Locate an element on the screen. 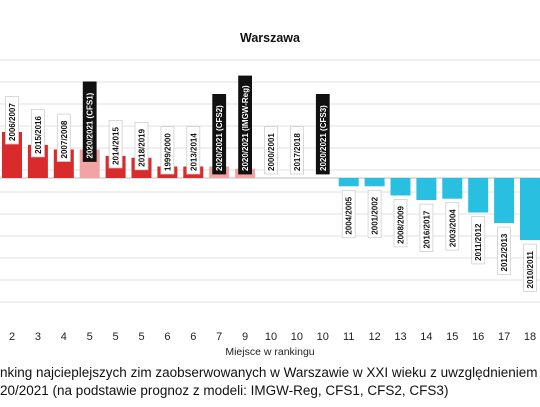  bar-label: 2016/2017 is located at coordinates (426, 227).